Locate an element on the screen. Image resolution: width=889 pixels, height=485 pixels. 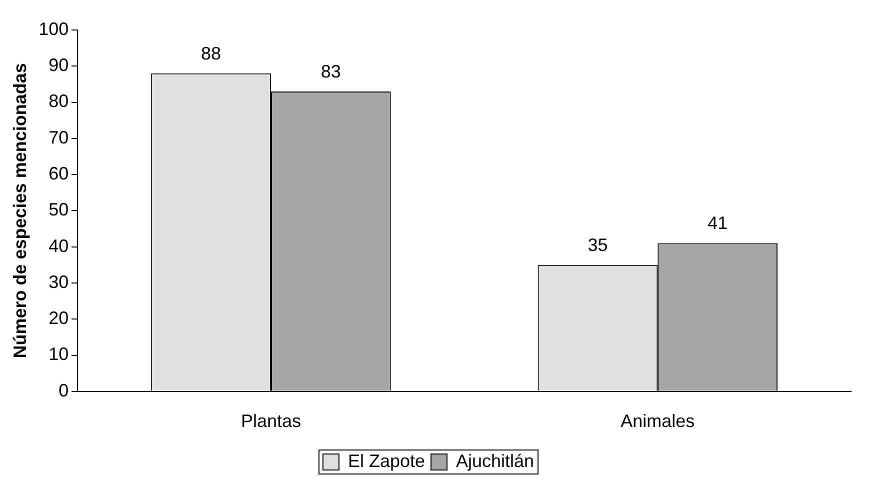
y-tick-label: 0 is located at coordinates (63, 390).